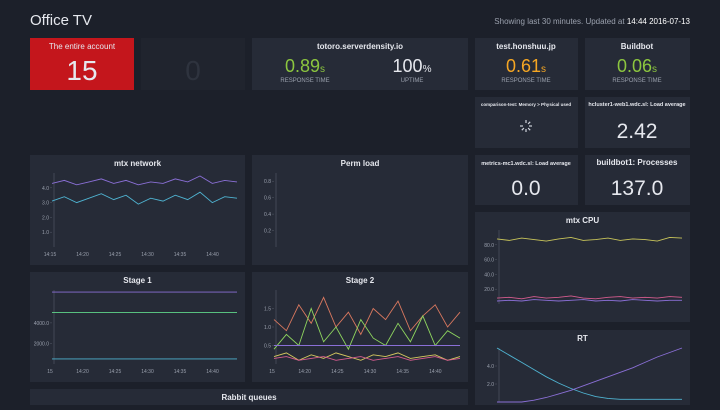 Image resolution: width=720 pixels, height=410 pixels. What do you see at coordinates (137, 280) in the screenshot?
I see `panel-title: Stage 1` at bounding box center [137, 280].